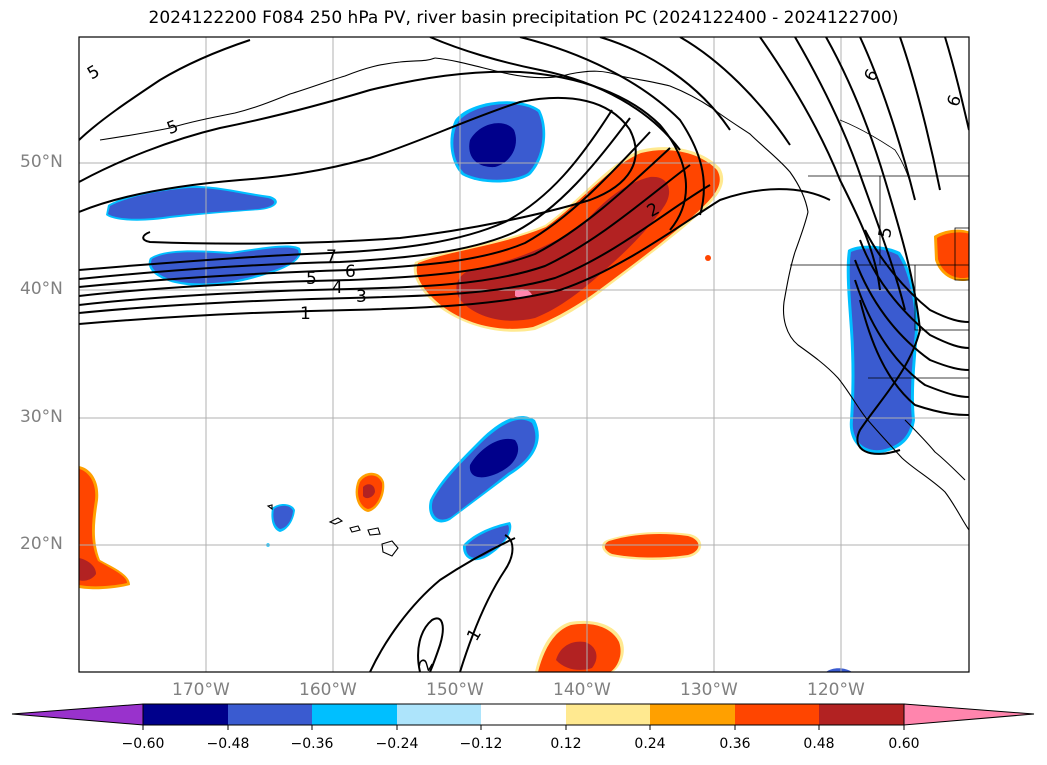 The width and height of the screenshot is (1047, 765). I want to click on colorbar-tick-label: −0.36, so click(312, 744).